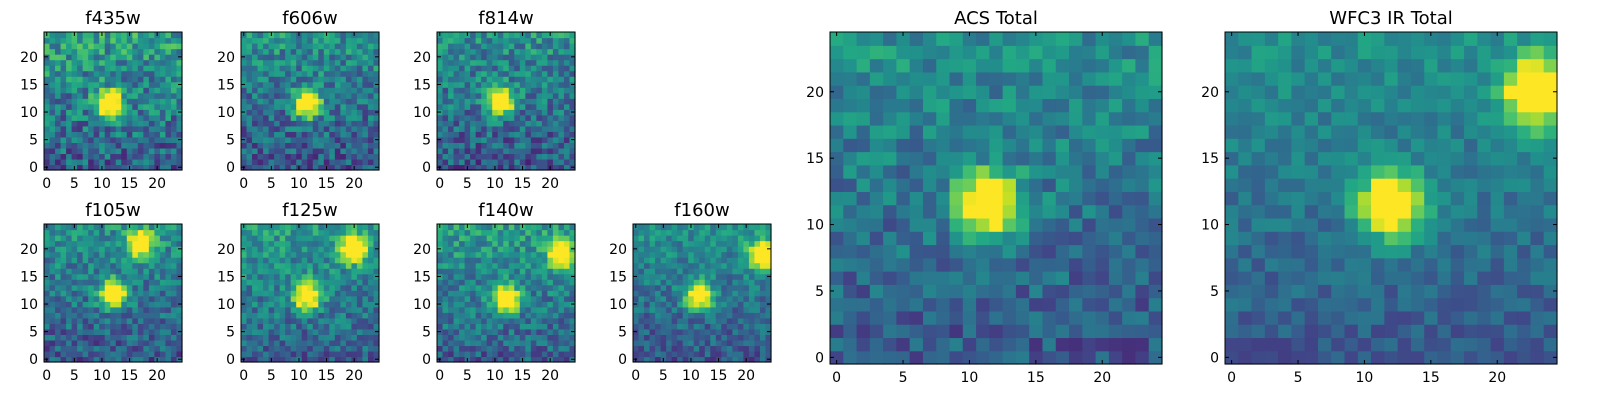 The width and height of the screenshot is (1600, 400). I want to click on x-tick-label: 10, so click(102, 184).